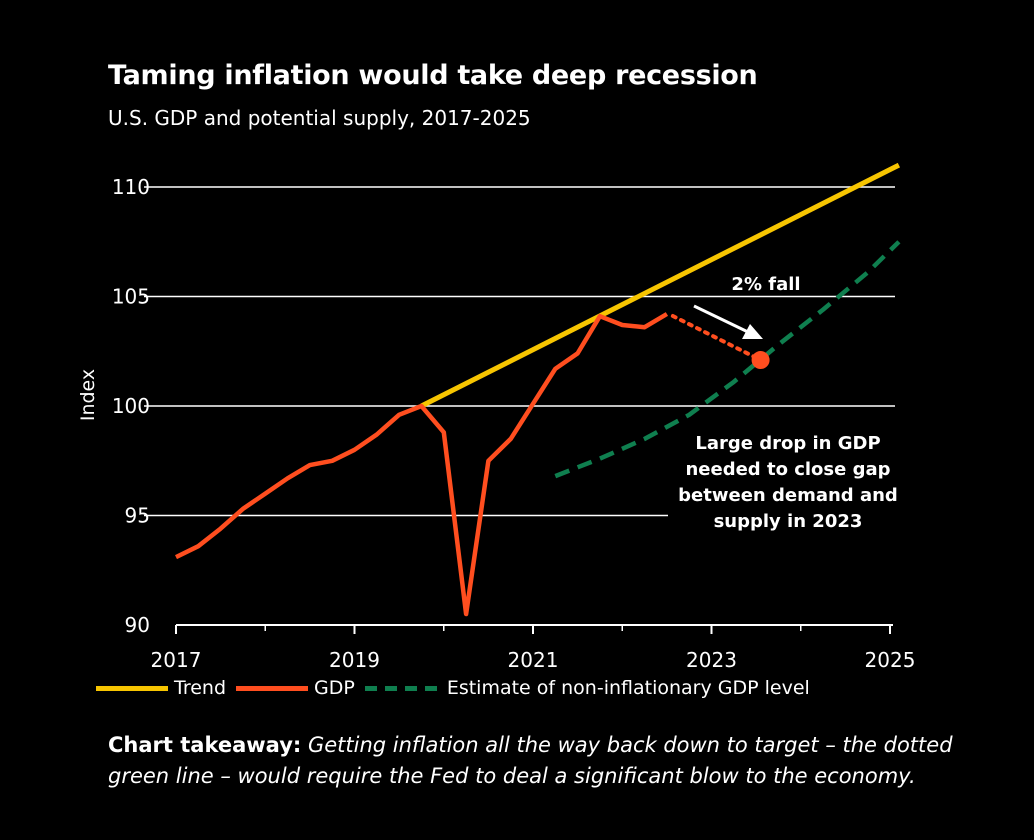 The width and height of the screenshot is (1034, 840). I want to click on legend-item-estimate: Estimate of non-inflationary GDP level, so click(587, 688).